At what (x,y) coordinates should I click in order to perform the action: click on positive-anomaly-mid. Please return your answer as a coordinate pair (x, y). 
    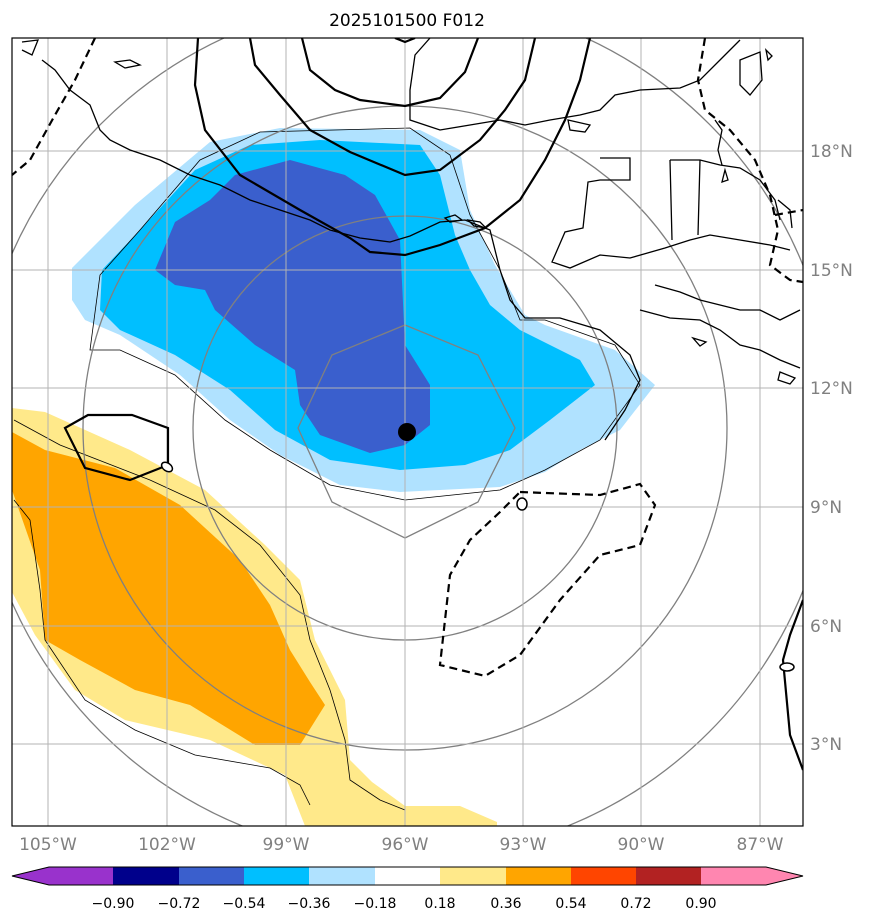
    Looking at the image, I should click on (168, 588).